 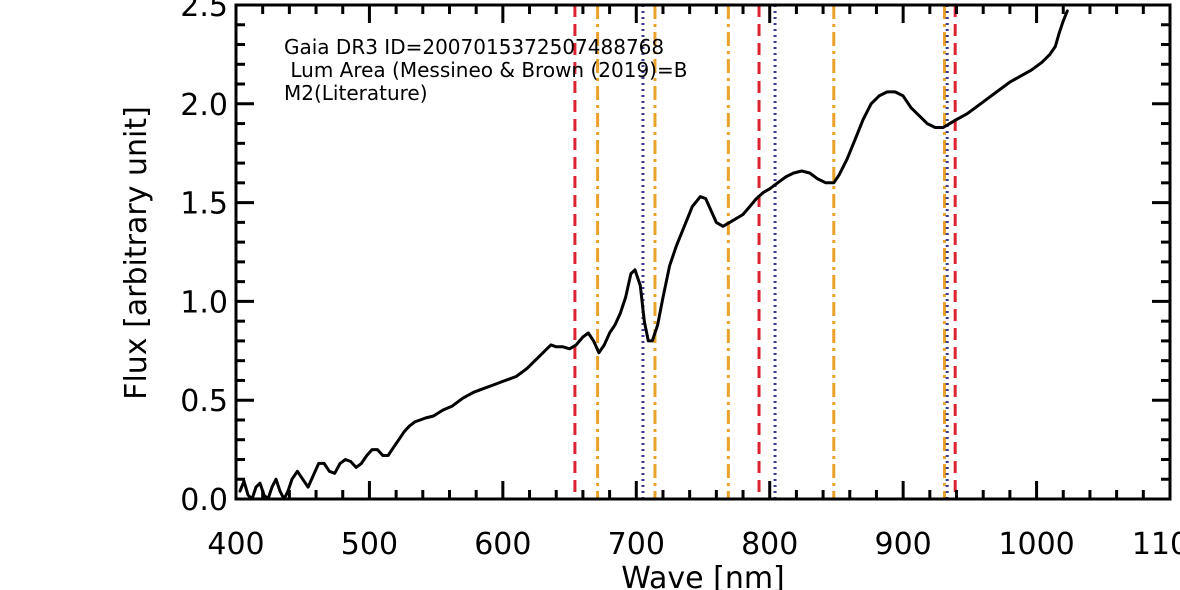 What do you see at coordinates (485, 70) in the screenshot?
I see `annotation-lum-area: Lum Area (Messineo & Brown (2019)=B` at bounding box center [485, 70].